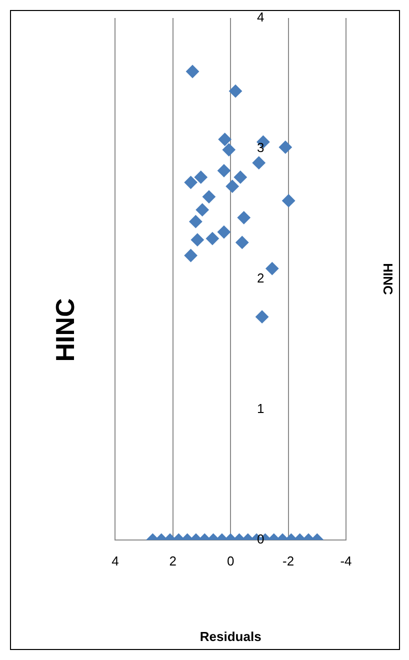 The width and height of the screenshot is (409, 660). I want to click on y-tick-label: 4, so click(260, 17).